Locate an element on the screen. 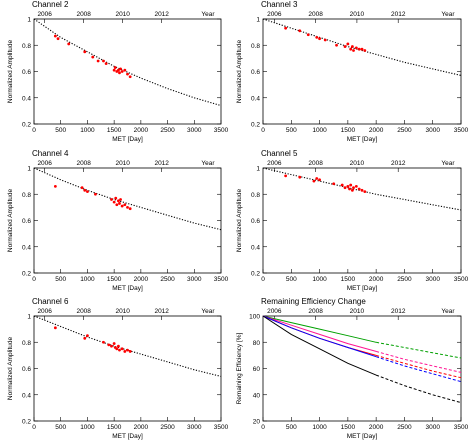 Image resolution: width=474 pixels, height=441 pixels. y-tick-label: 100 is located at coordinates (254, 317).